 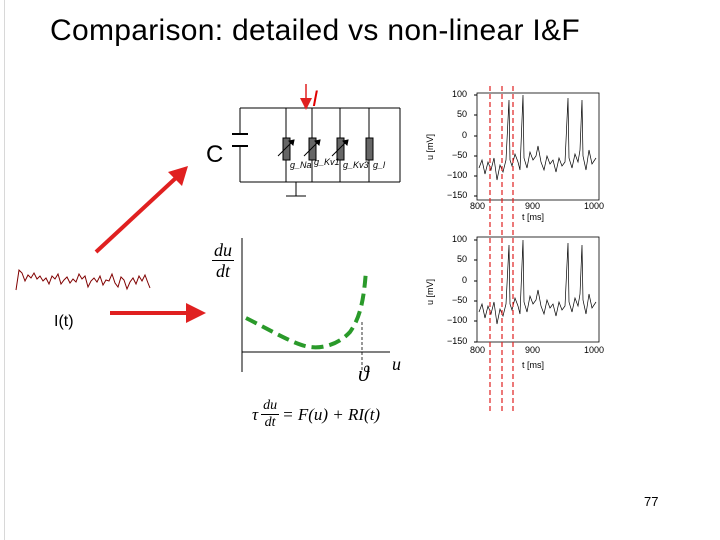 I want to click on threshold-label: ϑ, so click(x=363, y=373).